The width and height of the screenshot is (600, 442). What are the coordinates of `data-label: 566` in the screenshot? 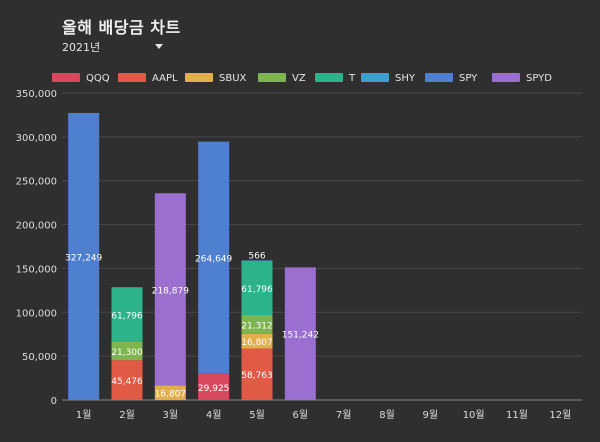 It's located at (256, 256).